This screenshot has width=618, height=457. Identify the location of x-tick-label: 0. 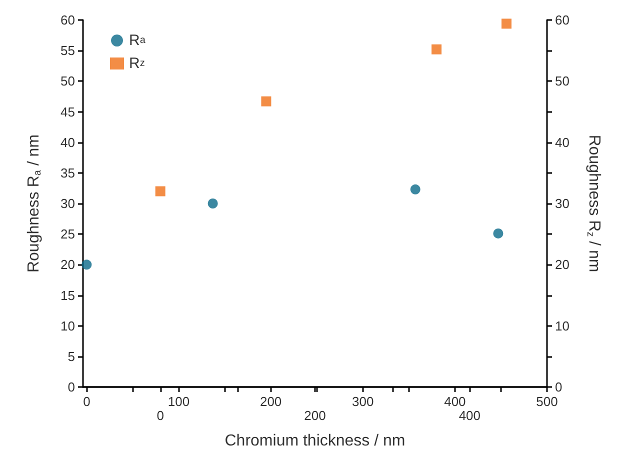
(86, 401).